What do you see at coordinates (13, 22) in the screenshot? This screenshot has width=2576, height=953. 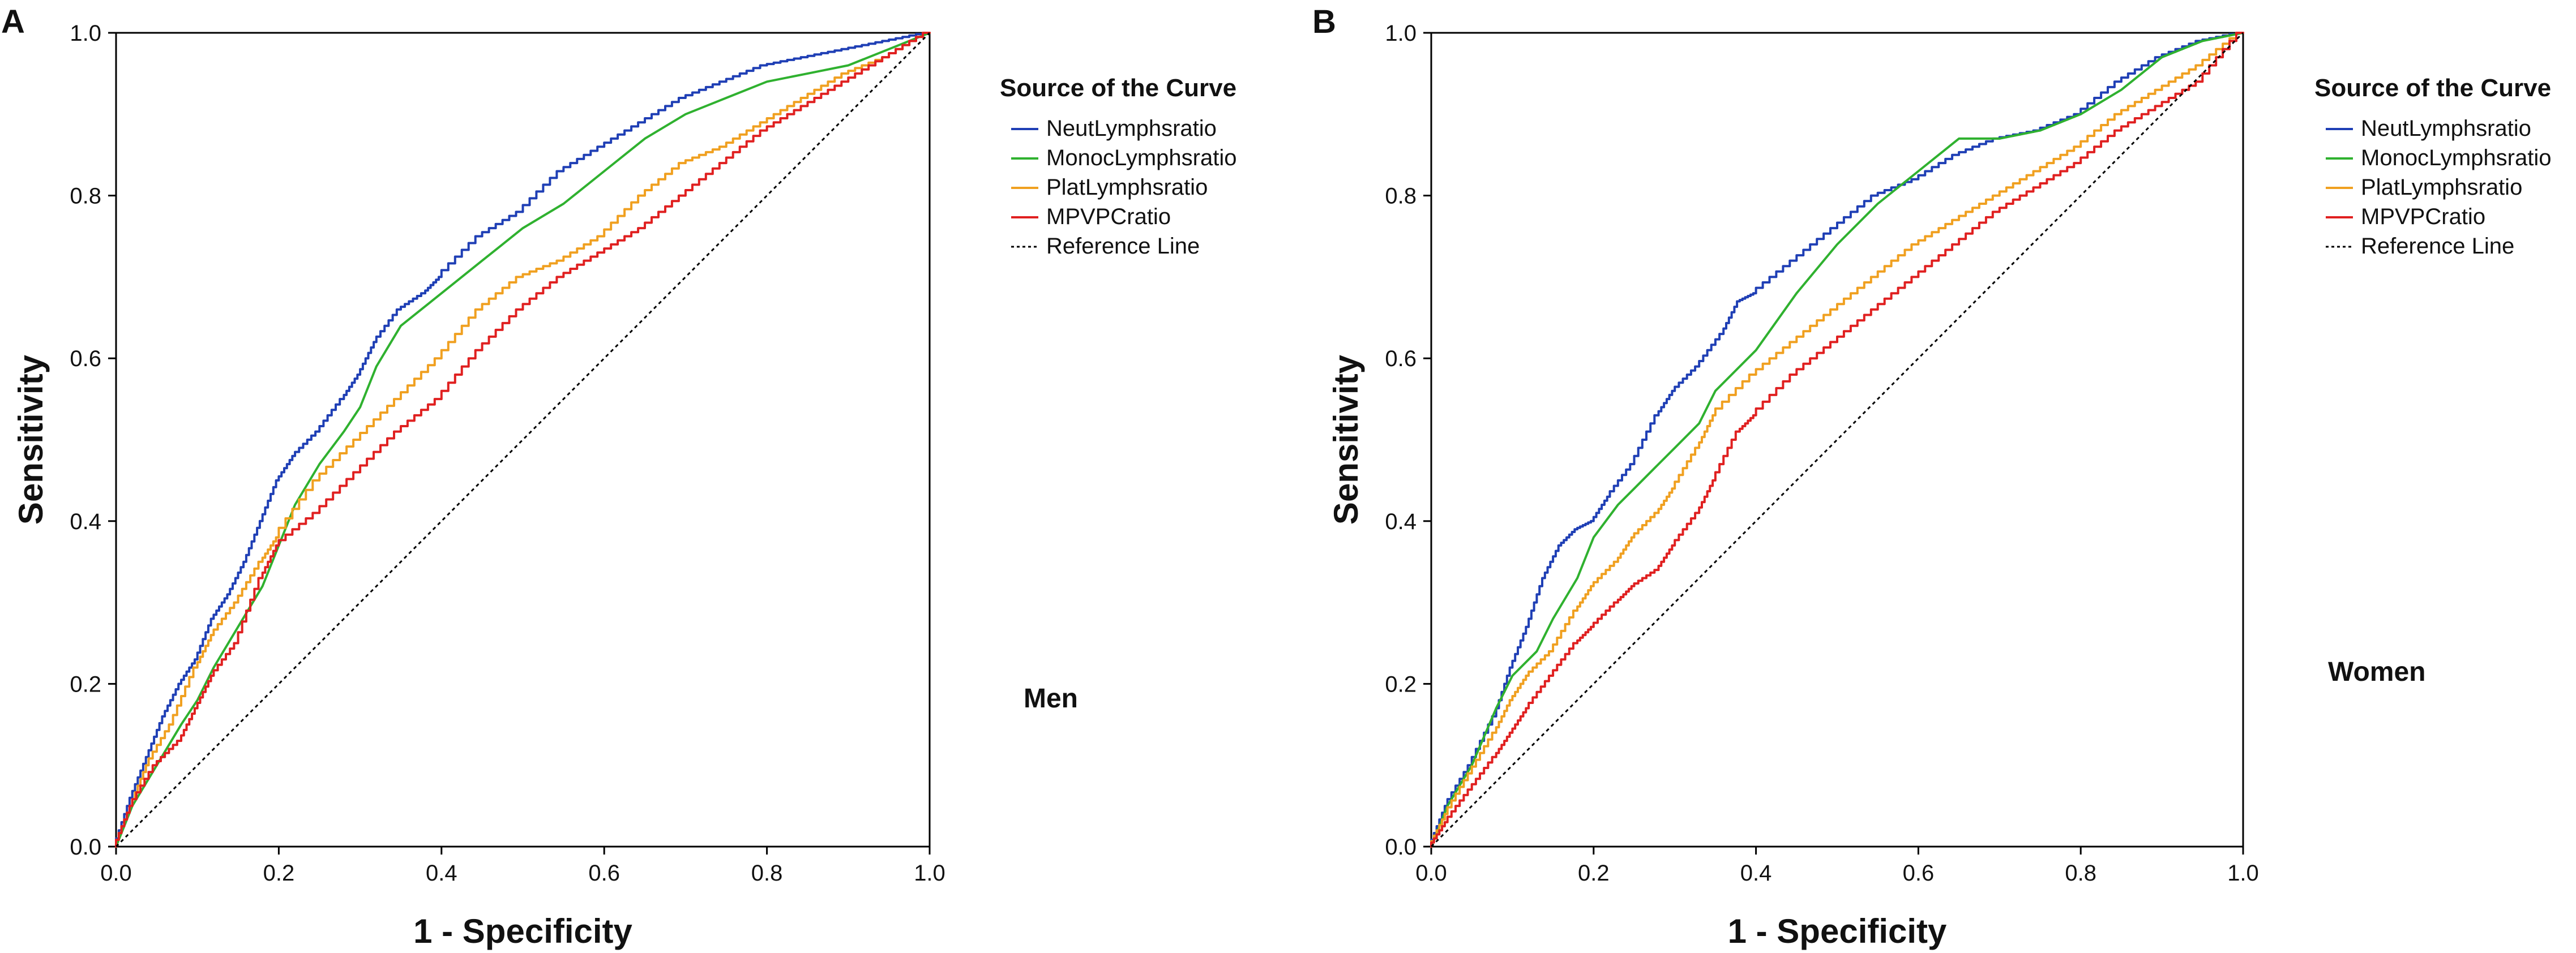 I see `panel-letter: A` at bounding box center [13, 22].